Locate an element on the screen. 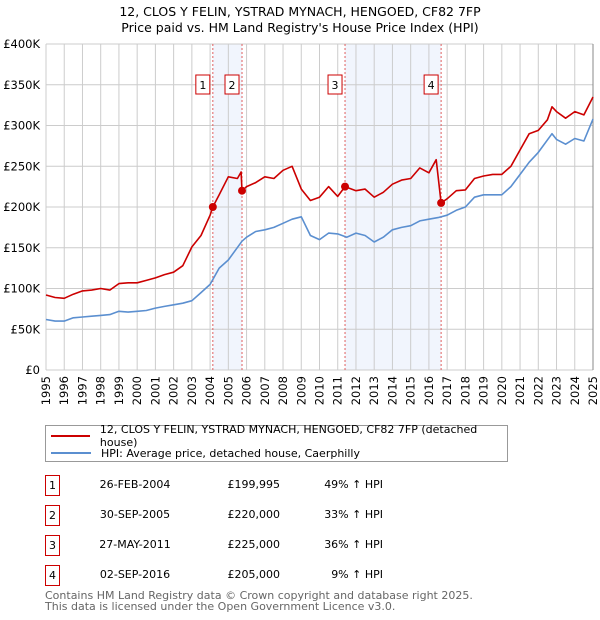 Image resolution: width=600 pixels, height=620 pixels. sale-date: 02-SEP-2016 is located at coordinates (135, 574).